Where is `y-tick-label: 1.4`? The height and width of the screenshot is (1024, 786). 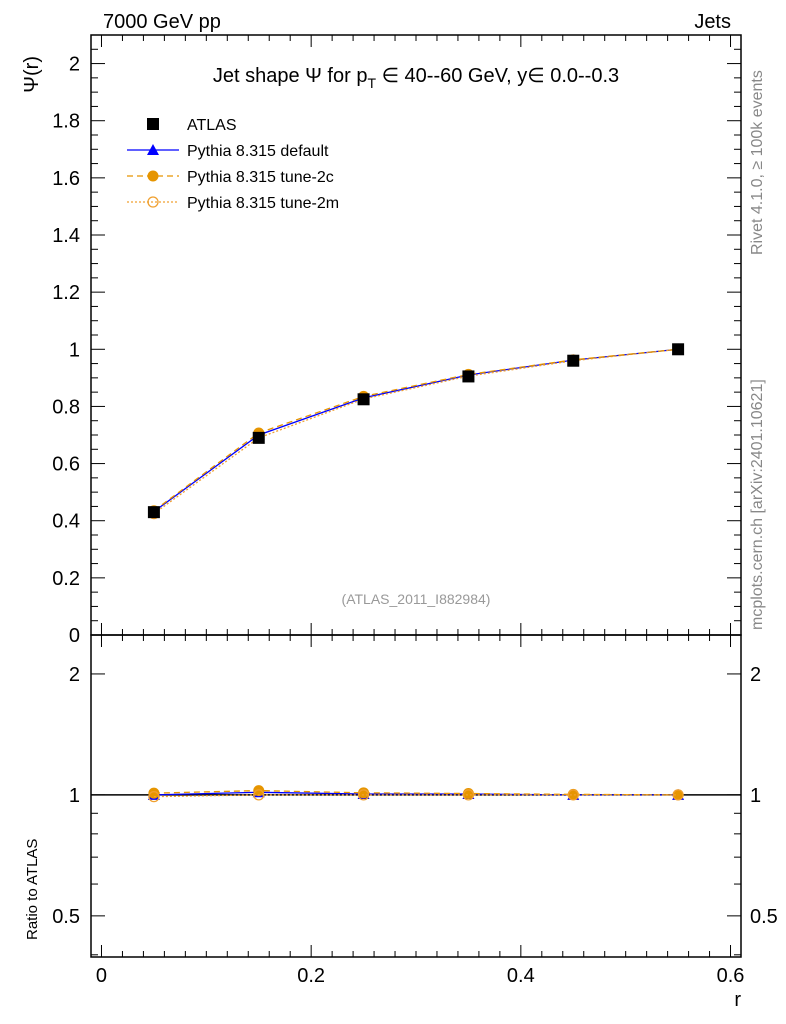 y-tick-label: 1.4 is located at coordinates (66, 236).